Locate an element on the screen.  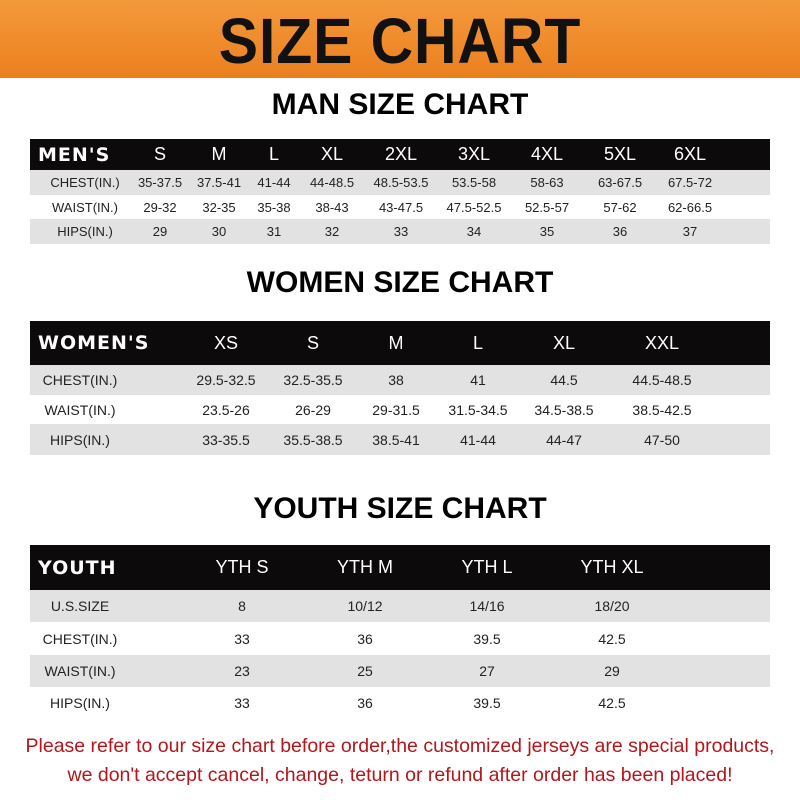
table-row: U.S.SIZE 8 10/12 14/16 18/20 is located at coordinates (400, 606).